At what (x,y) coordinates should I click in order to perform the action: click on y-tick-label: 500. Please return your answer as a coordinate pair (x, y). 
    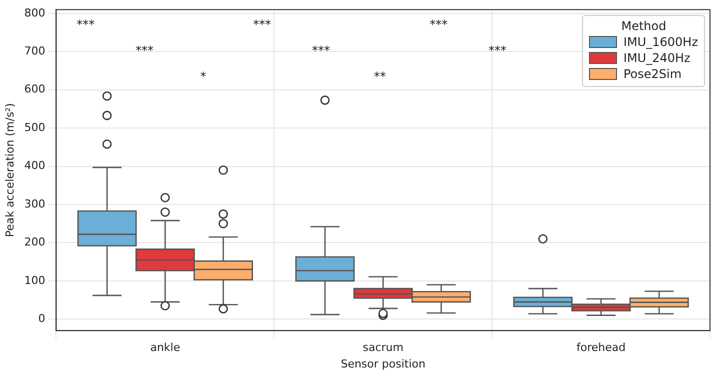
    Looking at the image, I should click on (35, 127).